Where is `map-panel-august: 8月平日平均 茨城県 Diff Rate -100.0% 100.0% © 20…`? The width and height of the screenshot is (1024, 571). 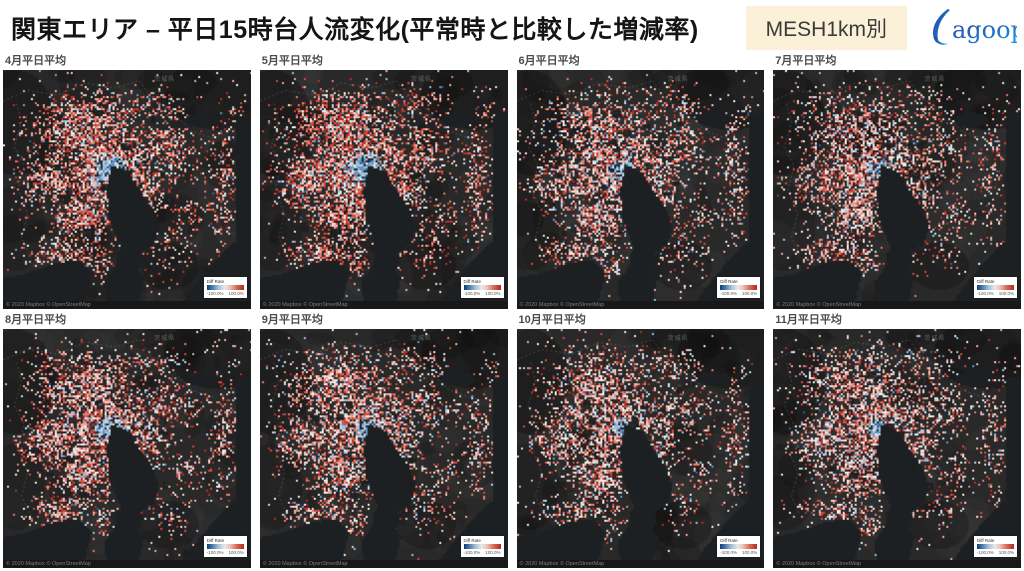 map-panel-august: 8月平日平均 茨城県 Diff Rate -100.0% 100.0% © 20… is located at coordinates (127, 439).